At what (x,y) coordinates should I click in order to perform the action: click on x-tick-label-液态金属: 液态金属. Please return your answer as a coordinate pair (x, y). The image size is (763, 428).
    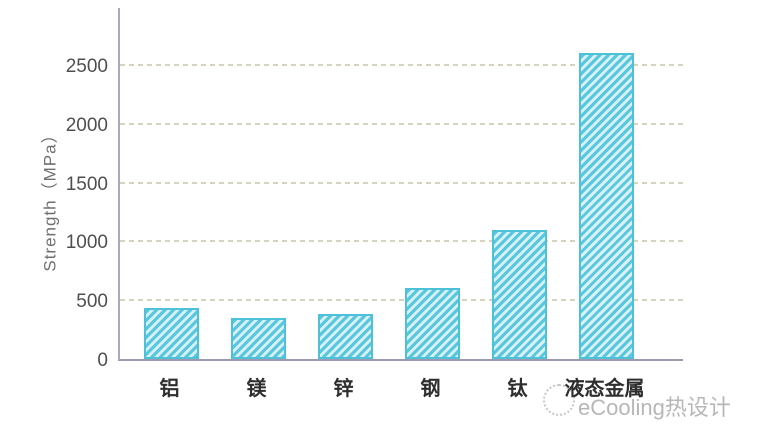
    Looking at the image, I should click on (604, 389).